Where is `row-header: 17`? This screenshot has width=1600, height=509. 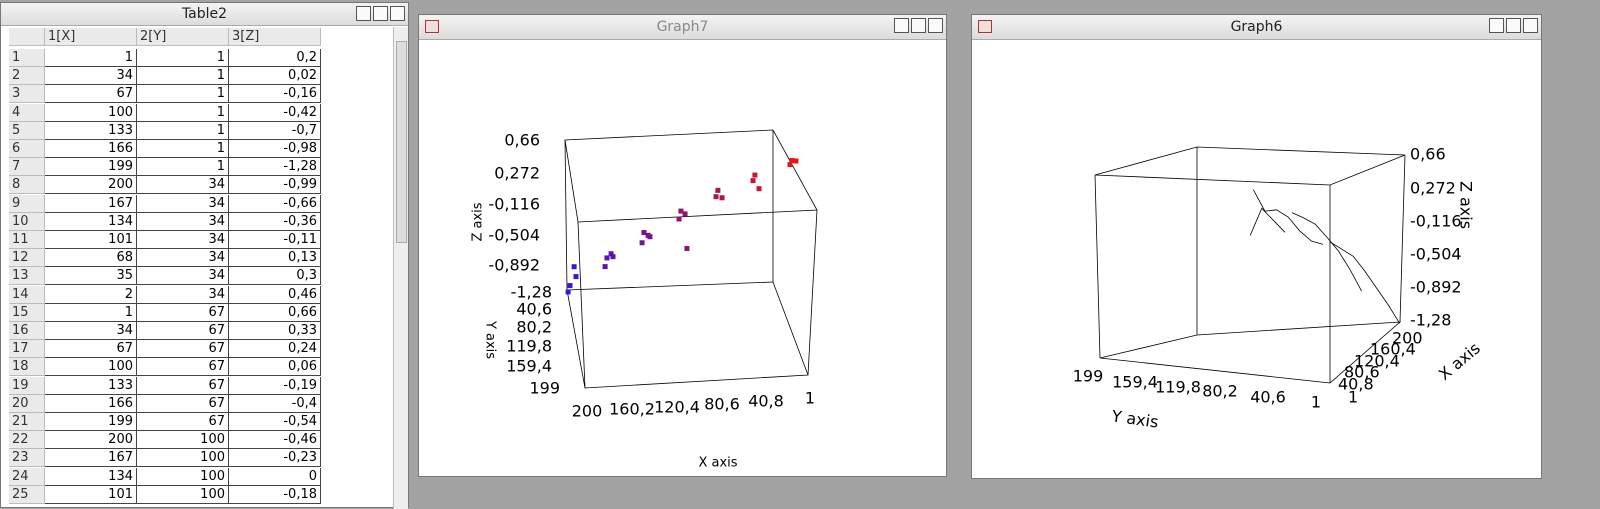 row-header: 17 is located at coordinates (27, 349).